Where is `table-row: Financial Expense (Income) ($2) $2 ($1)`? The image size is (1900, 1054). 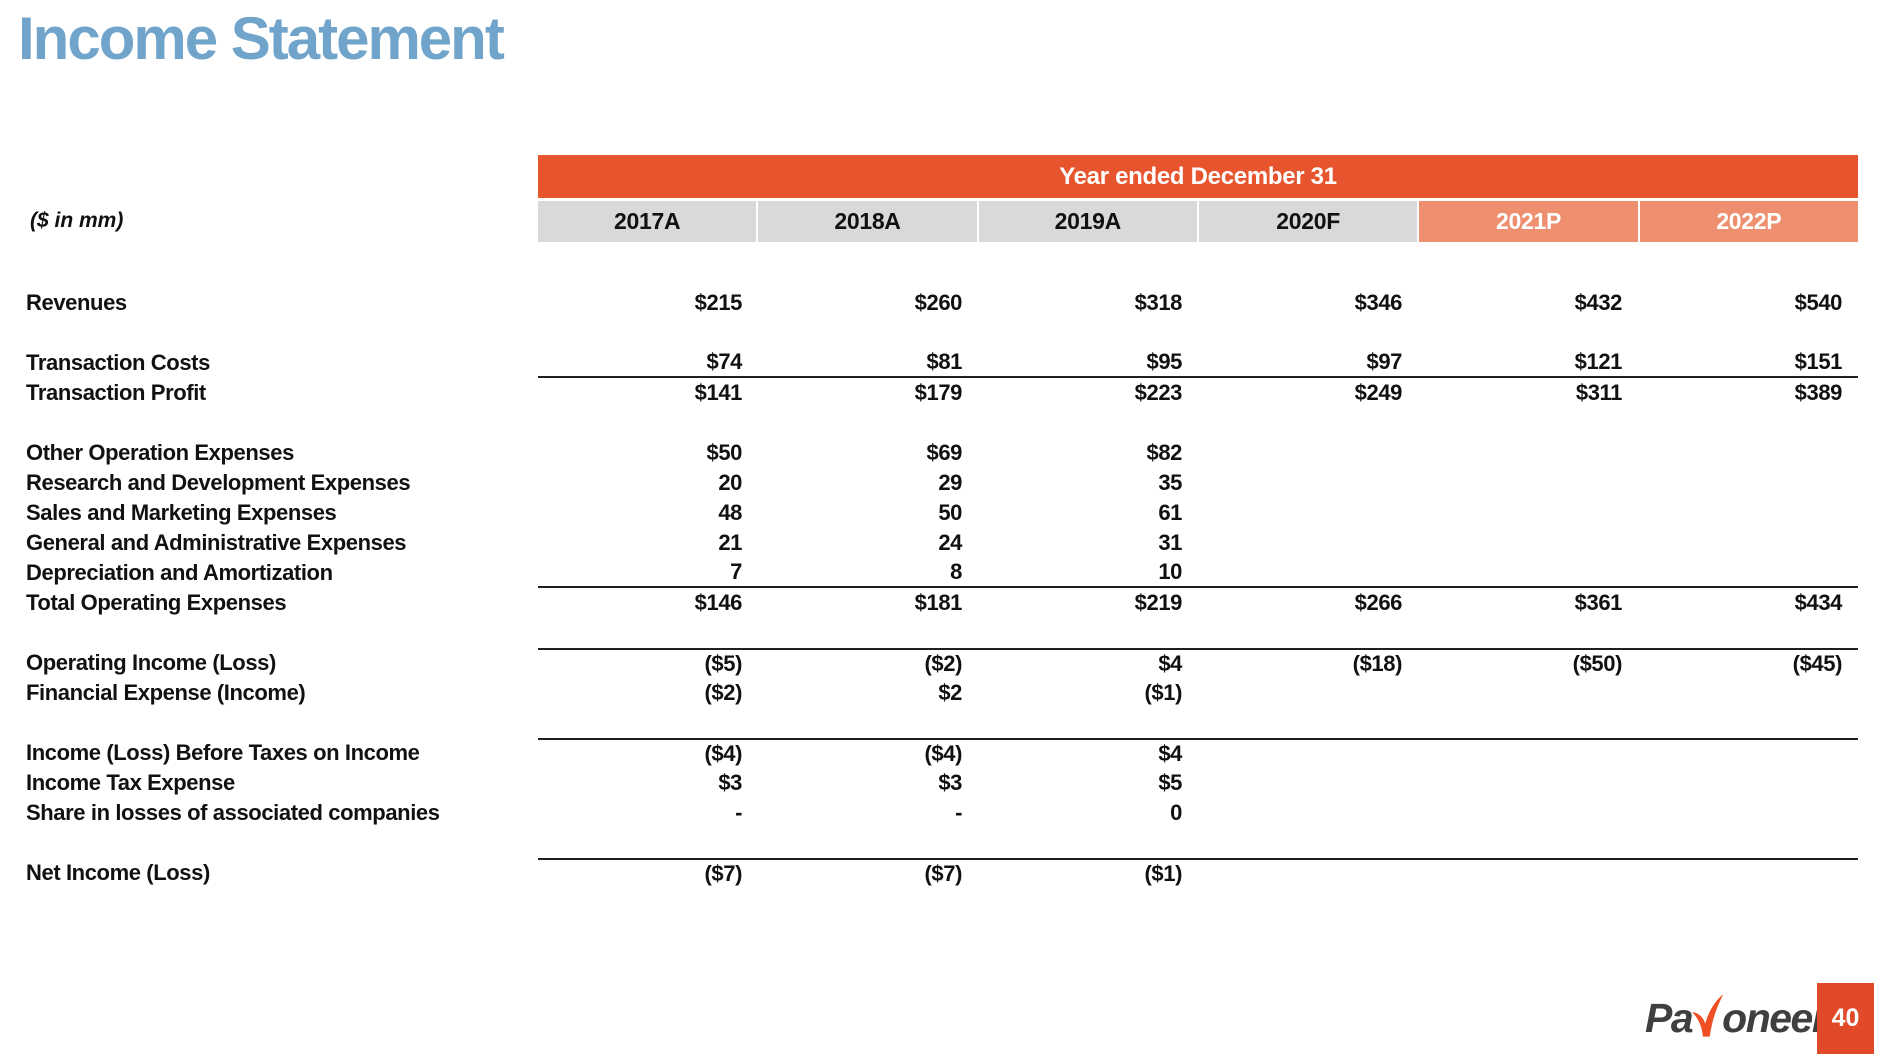
table-row: Financial Expense (Income) ($2) $2 ($1) is located at coordinates (942, 693).